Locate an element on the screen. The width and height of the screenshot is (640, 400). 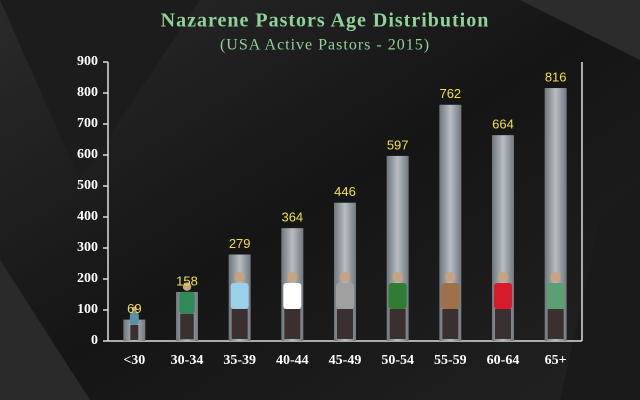
x-tick-label: 60-64 is located at coordinates (503, 360).